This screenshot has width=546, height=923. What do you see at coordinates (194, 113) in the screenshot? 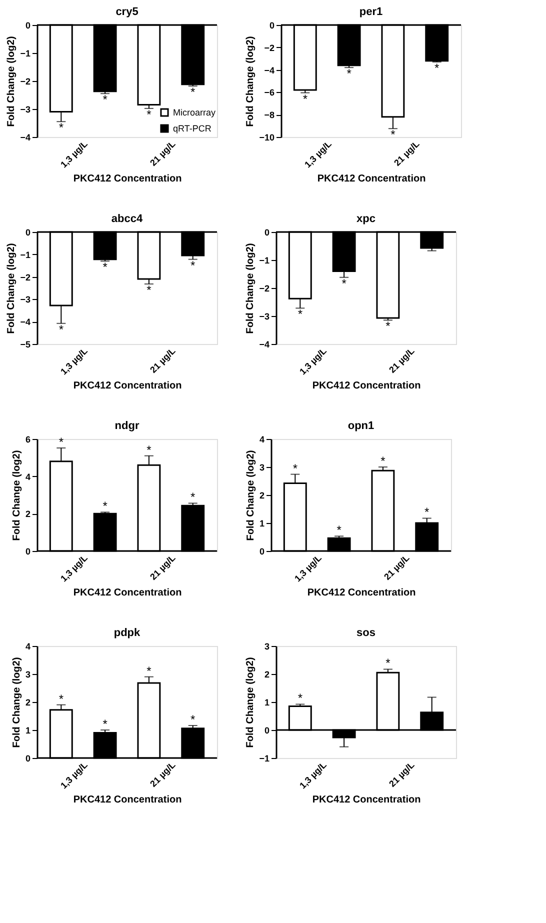
I see `legend-label: Microarray` at bounding box center [194, 113].